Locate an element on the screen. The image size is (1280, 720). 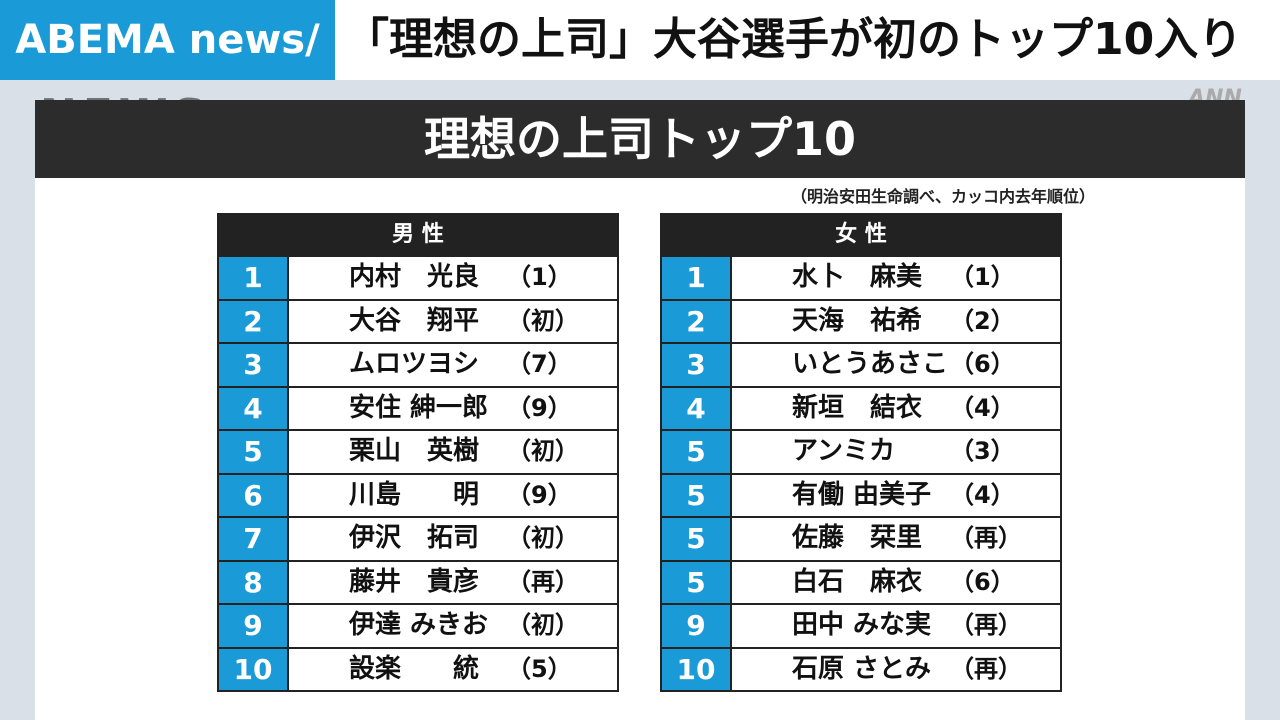
table-row: 8 藤井 貴彦 （再） is located at coordinates (418, 581).